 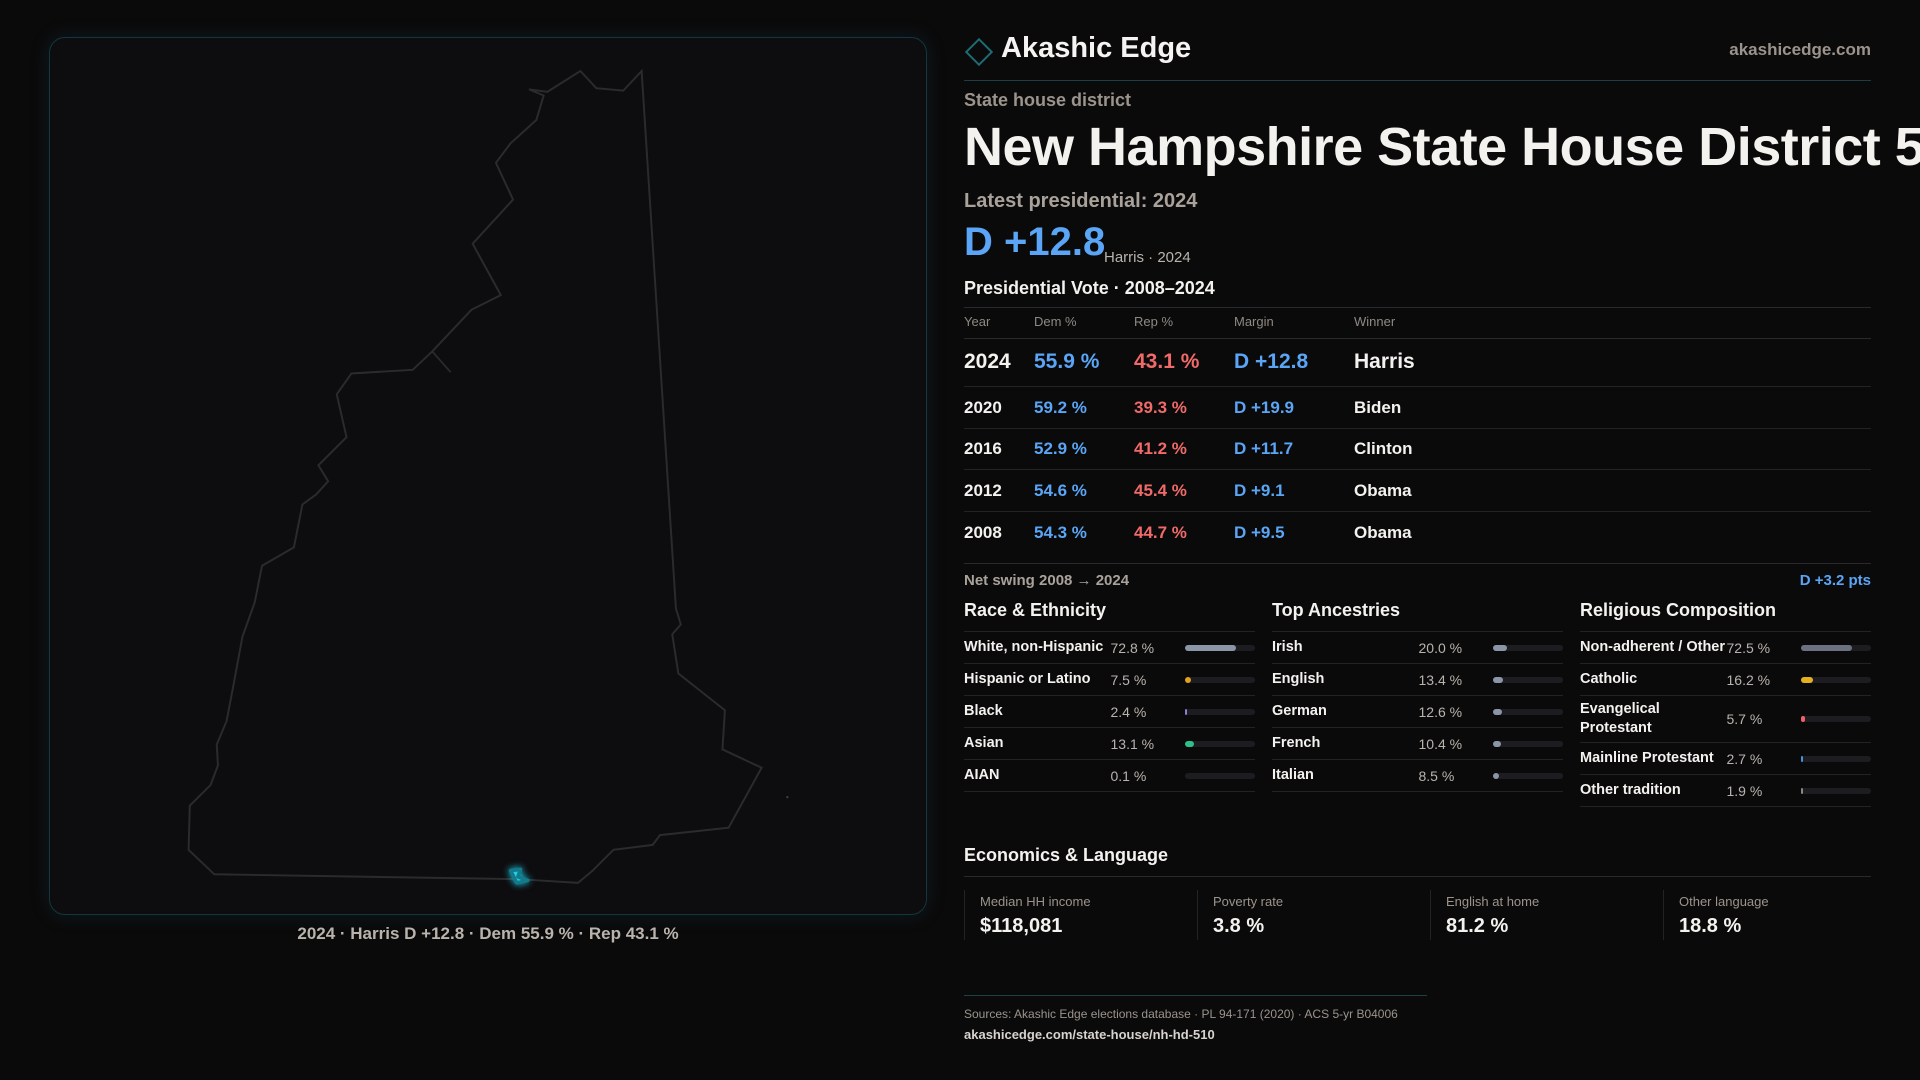 I want to click on table-row: 2024 55.9 % 43.1 % D +12.8 Harris, so click(x=1417, y=362).